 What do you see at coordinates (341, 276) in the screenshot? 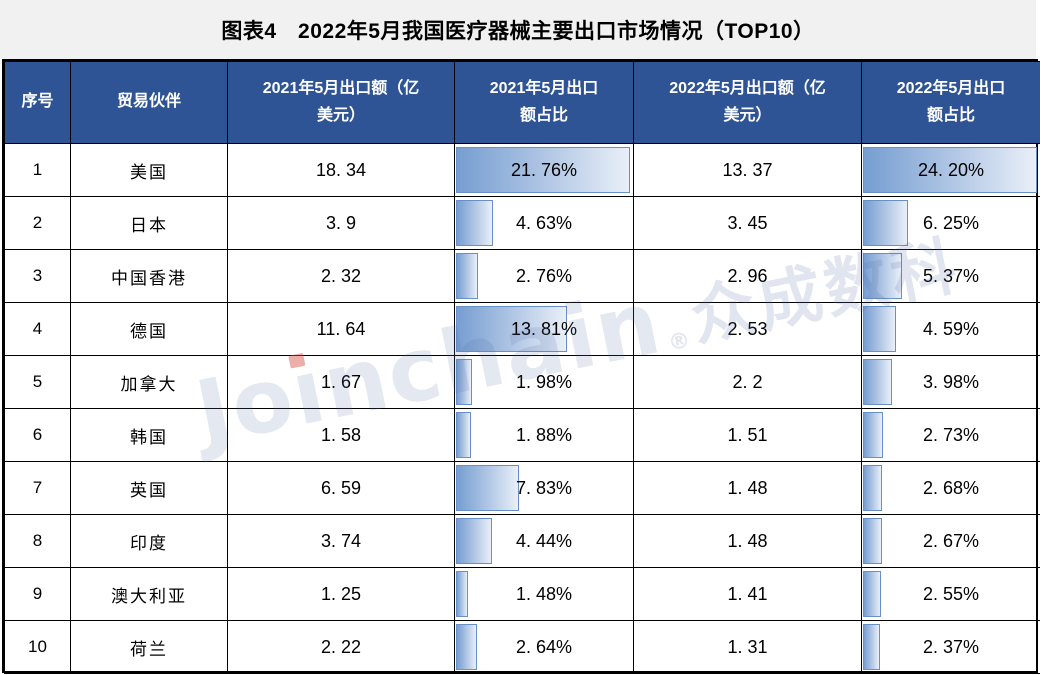
I see `cell-export-2021: 2. 32` at bounding box center [341, 276].